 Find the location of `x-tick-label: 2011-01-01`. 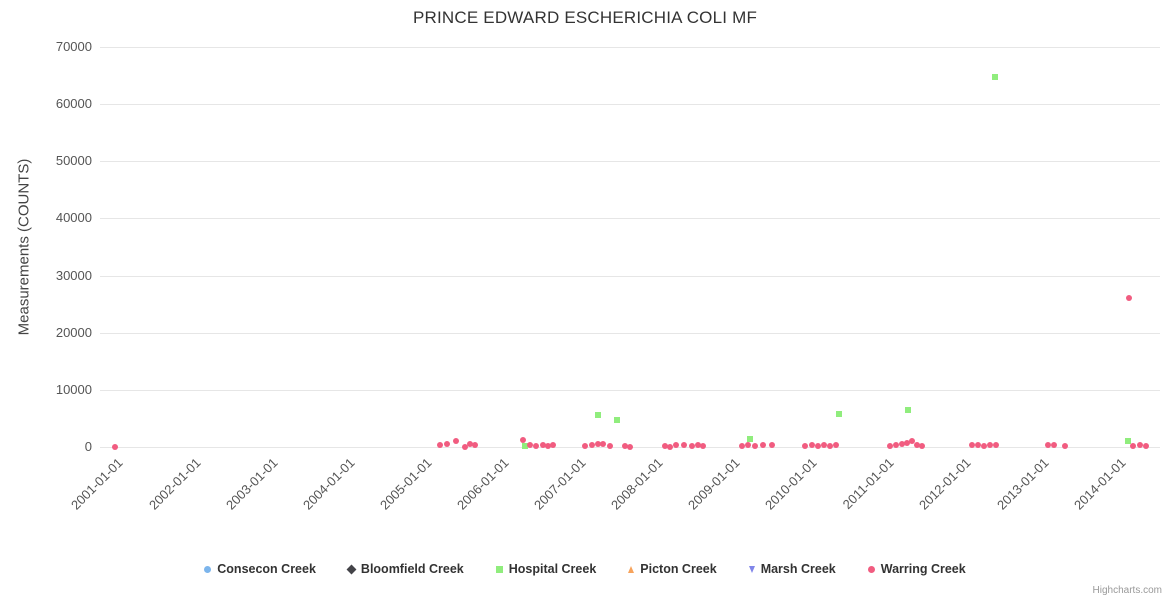

x-tick-label: 2011-01-01 is located at coordinates (868, 483).